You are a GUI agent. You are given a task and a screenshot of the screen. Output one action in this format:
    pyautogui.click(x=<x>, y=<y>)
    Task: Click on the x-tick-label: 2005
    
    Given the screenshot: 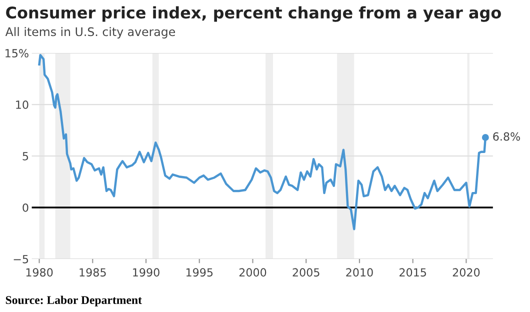 What is the action you would take?
    pyautogui.click(x=306, y=272)
    